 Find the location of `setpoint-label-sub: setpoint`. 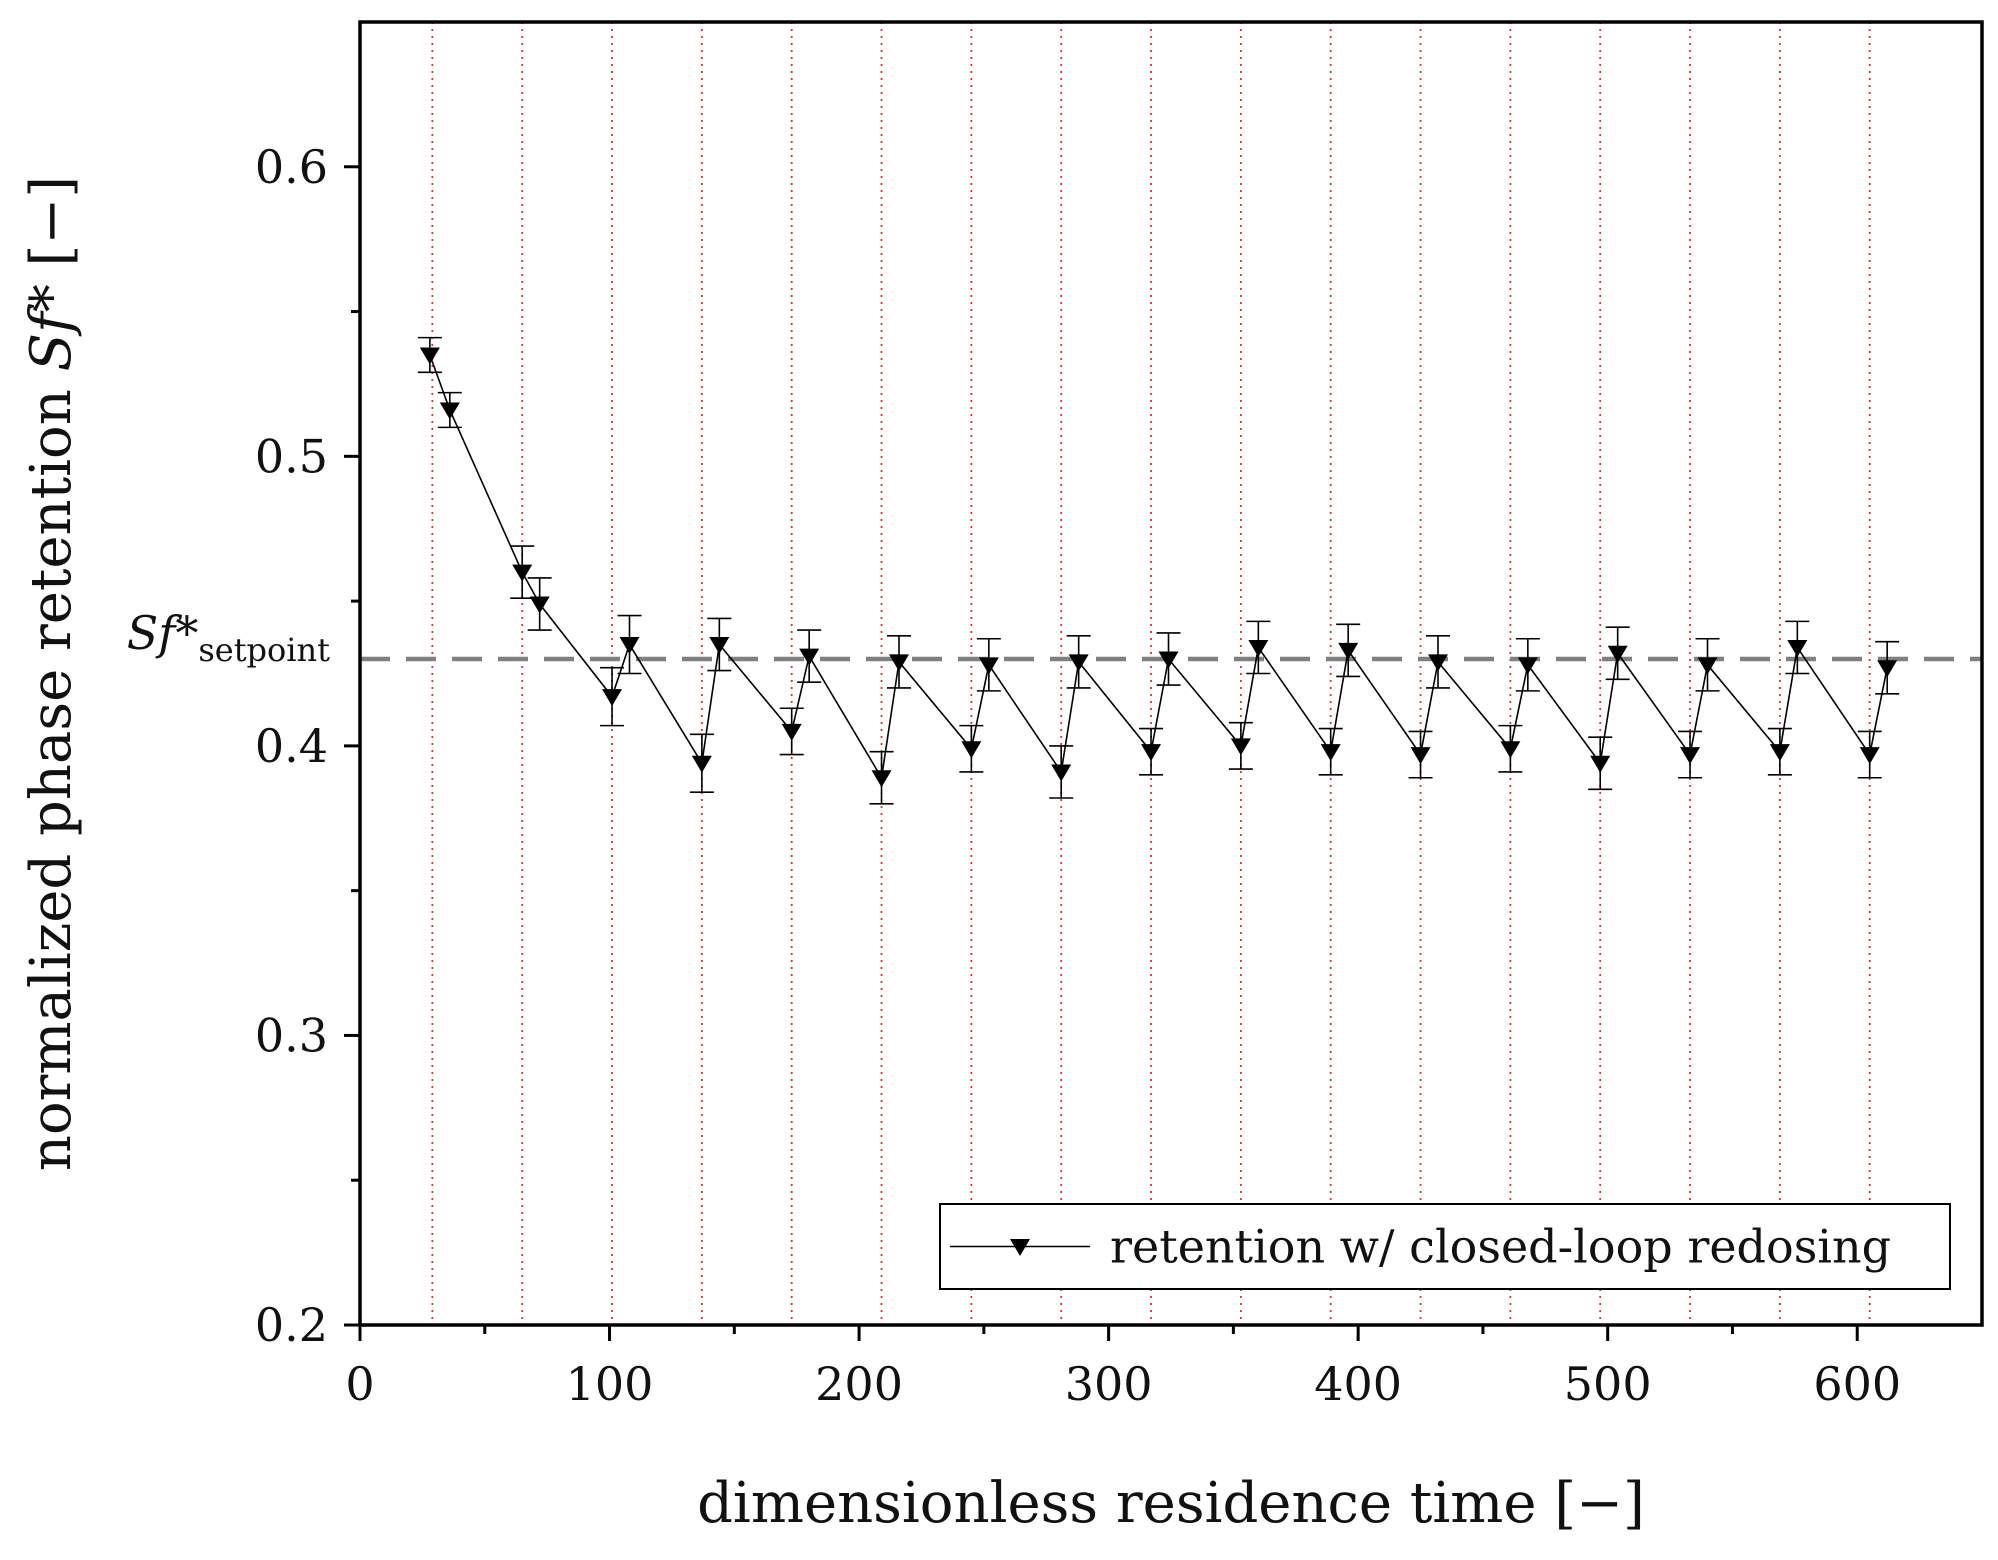

setpoint-label-sub: setpoint is located at coordinates (264, 650).